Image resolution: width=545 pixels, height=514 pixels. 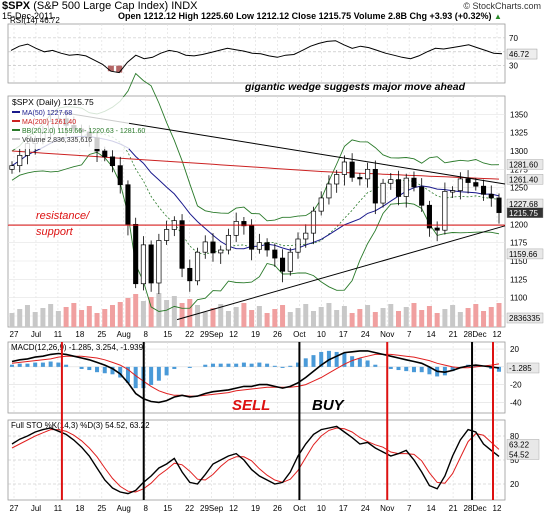 I want to click on x-tick-label-bottom: 7, so click(x=409, y=508).